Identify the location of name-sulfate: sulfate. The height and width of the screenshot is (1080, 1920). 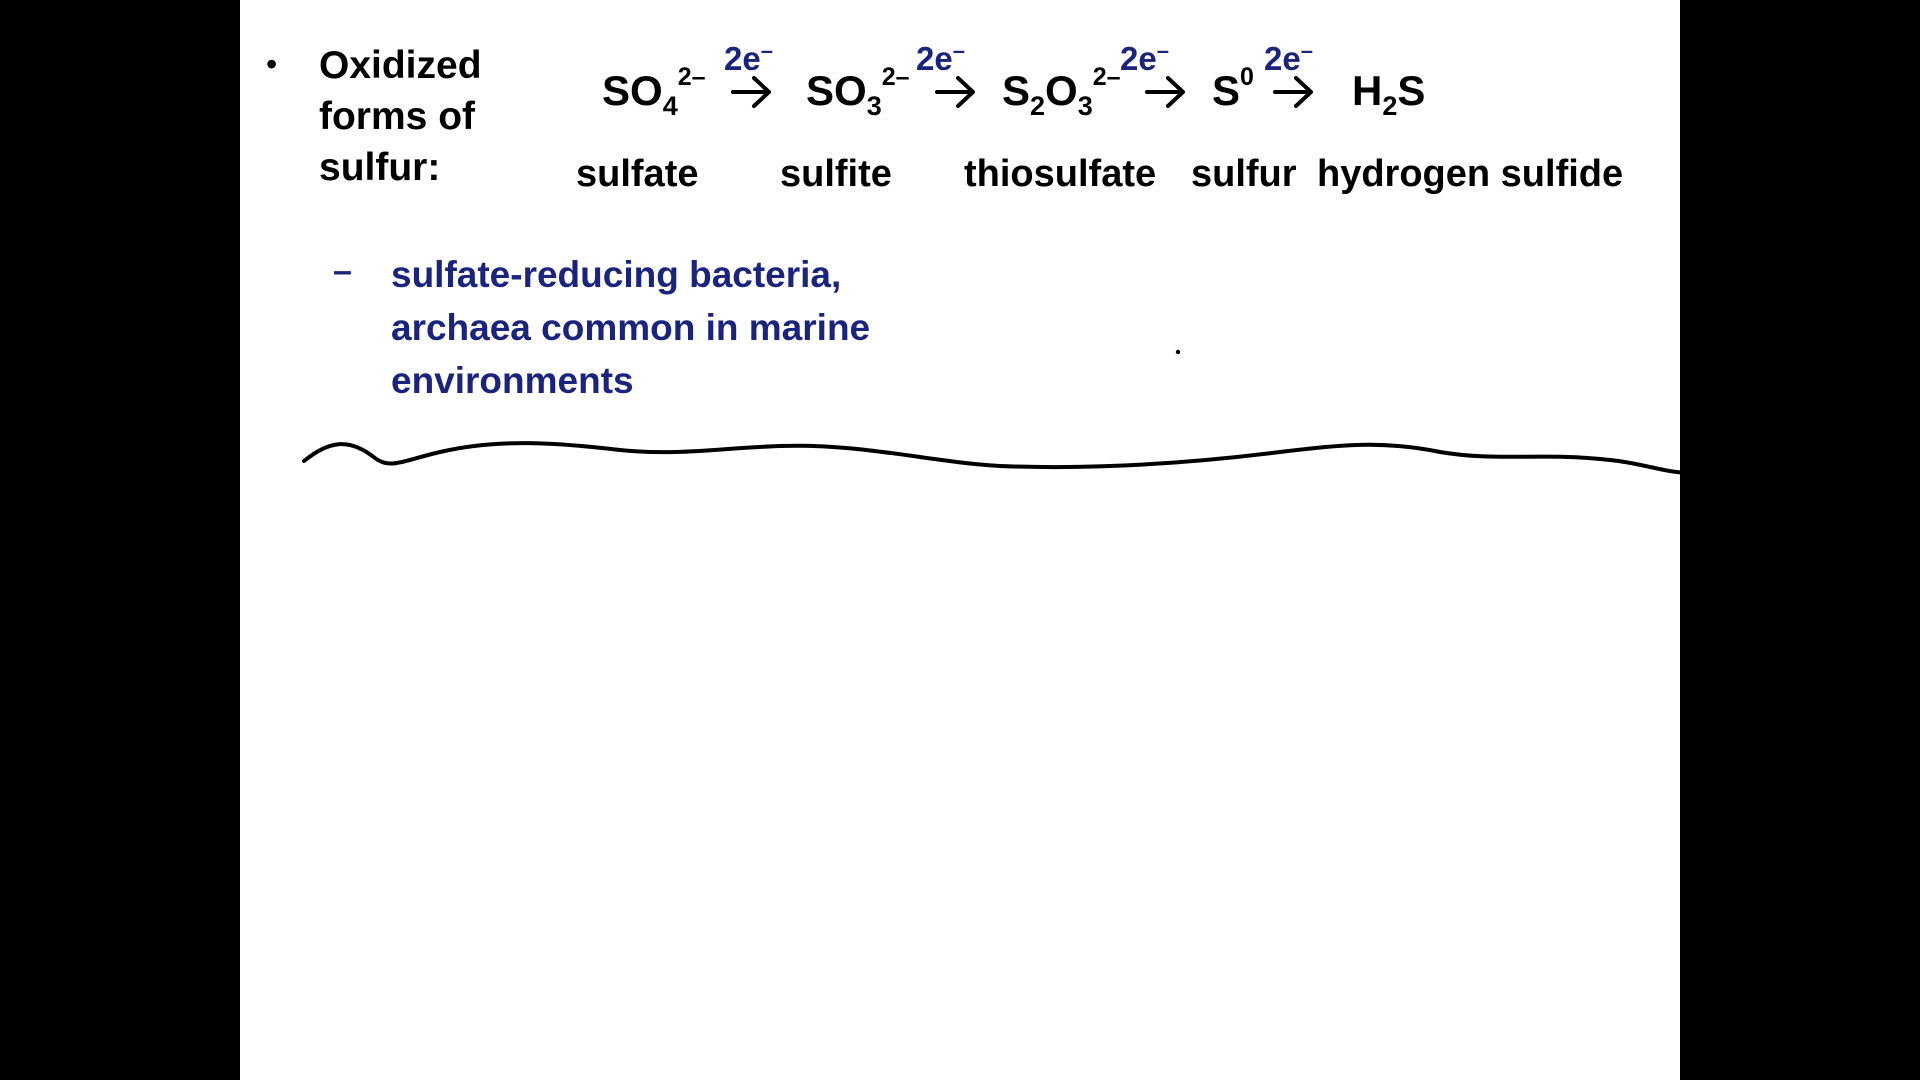
(637, 174).